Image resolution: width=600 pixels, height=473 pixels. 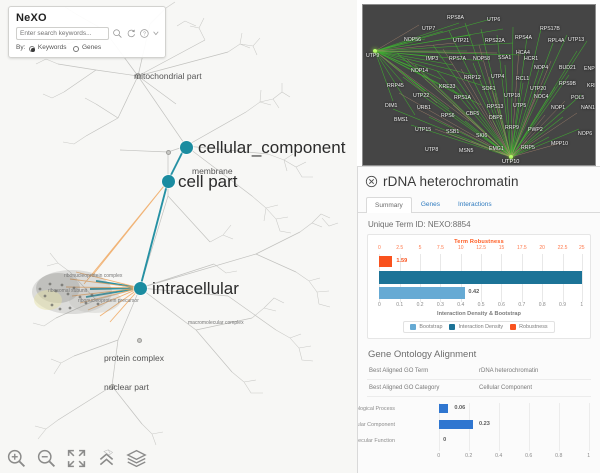 What do you see at coordinates (62, 33) in the screenshot?
I see `search-input` at bounding box center [62, 33].